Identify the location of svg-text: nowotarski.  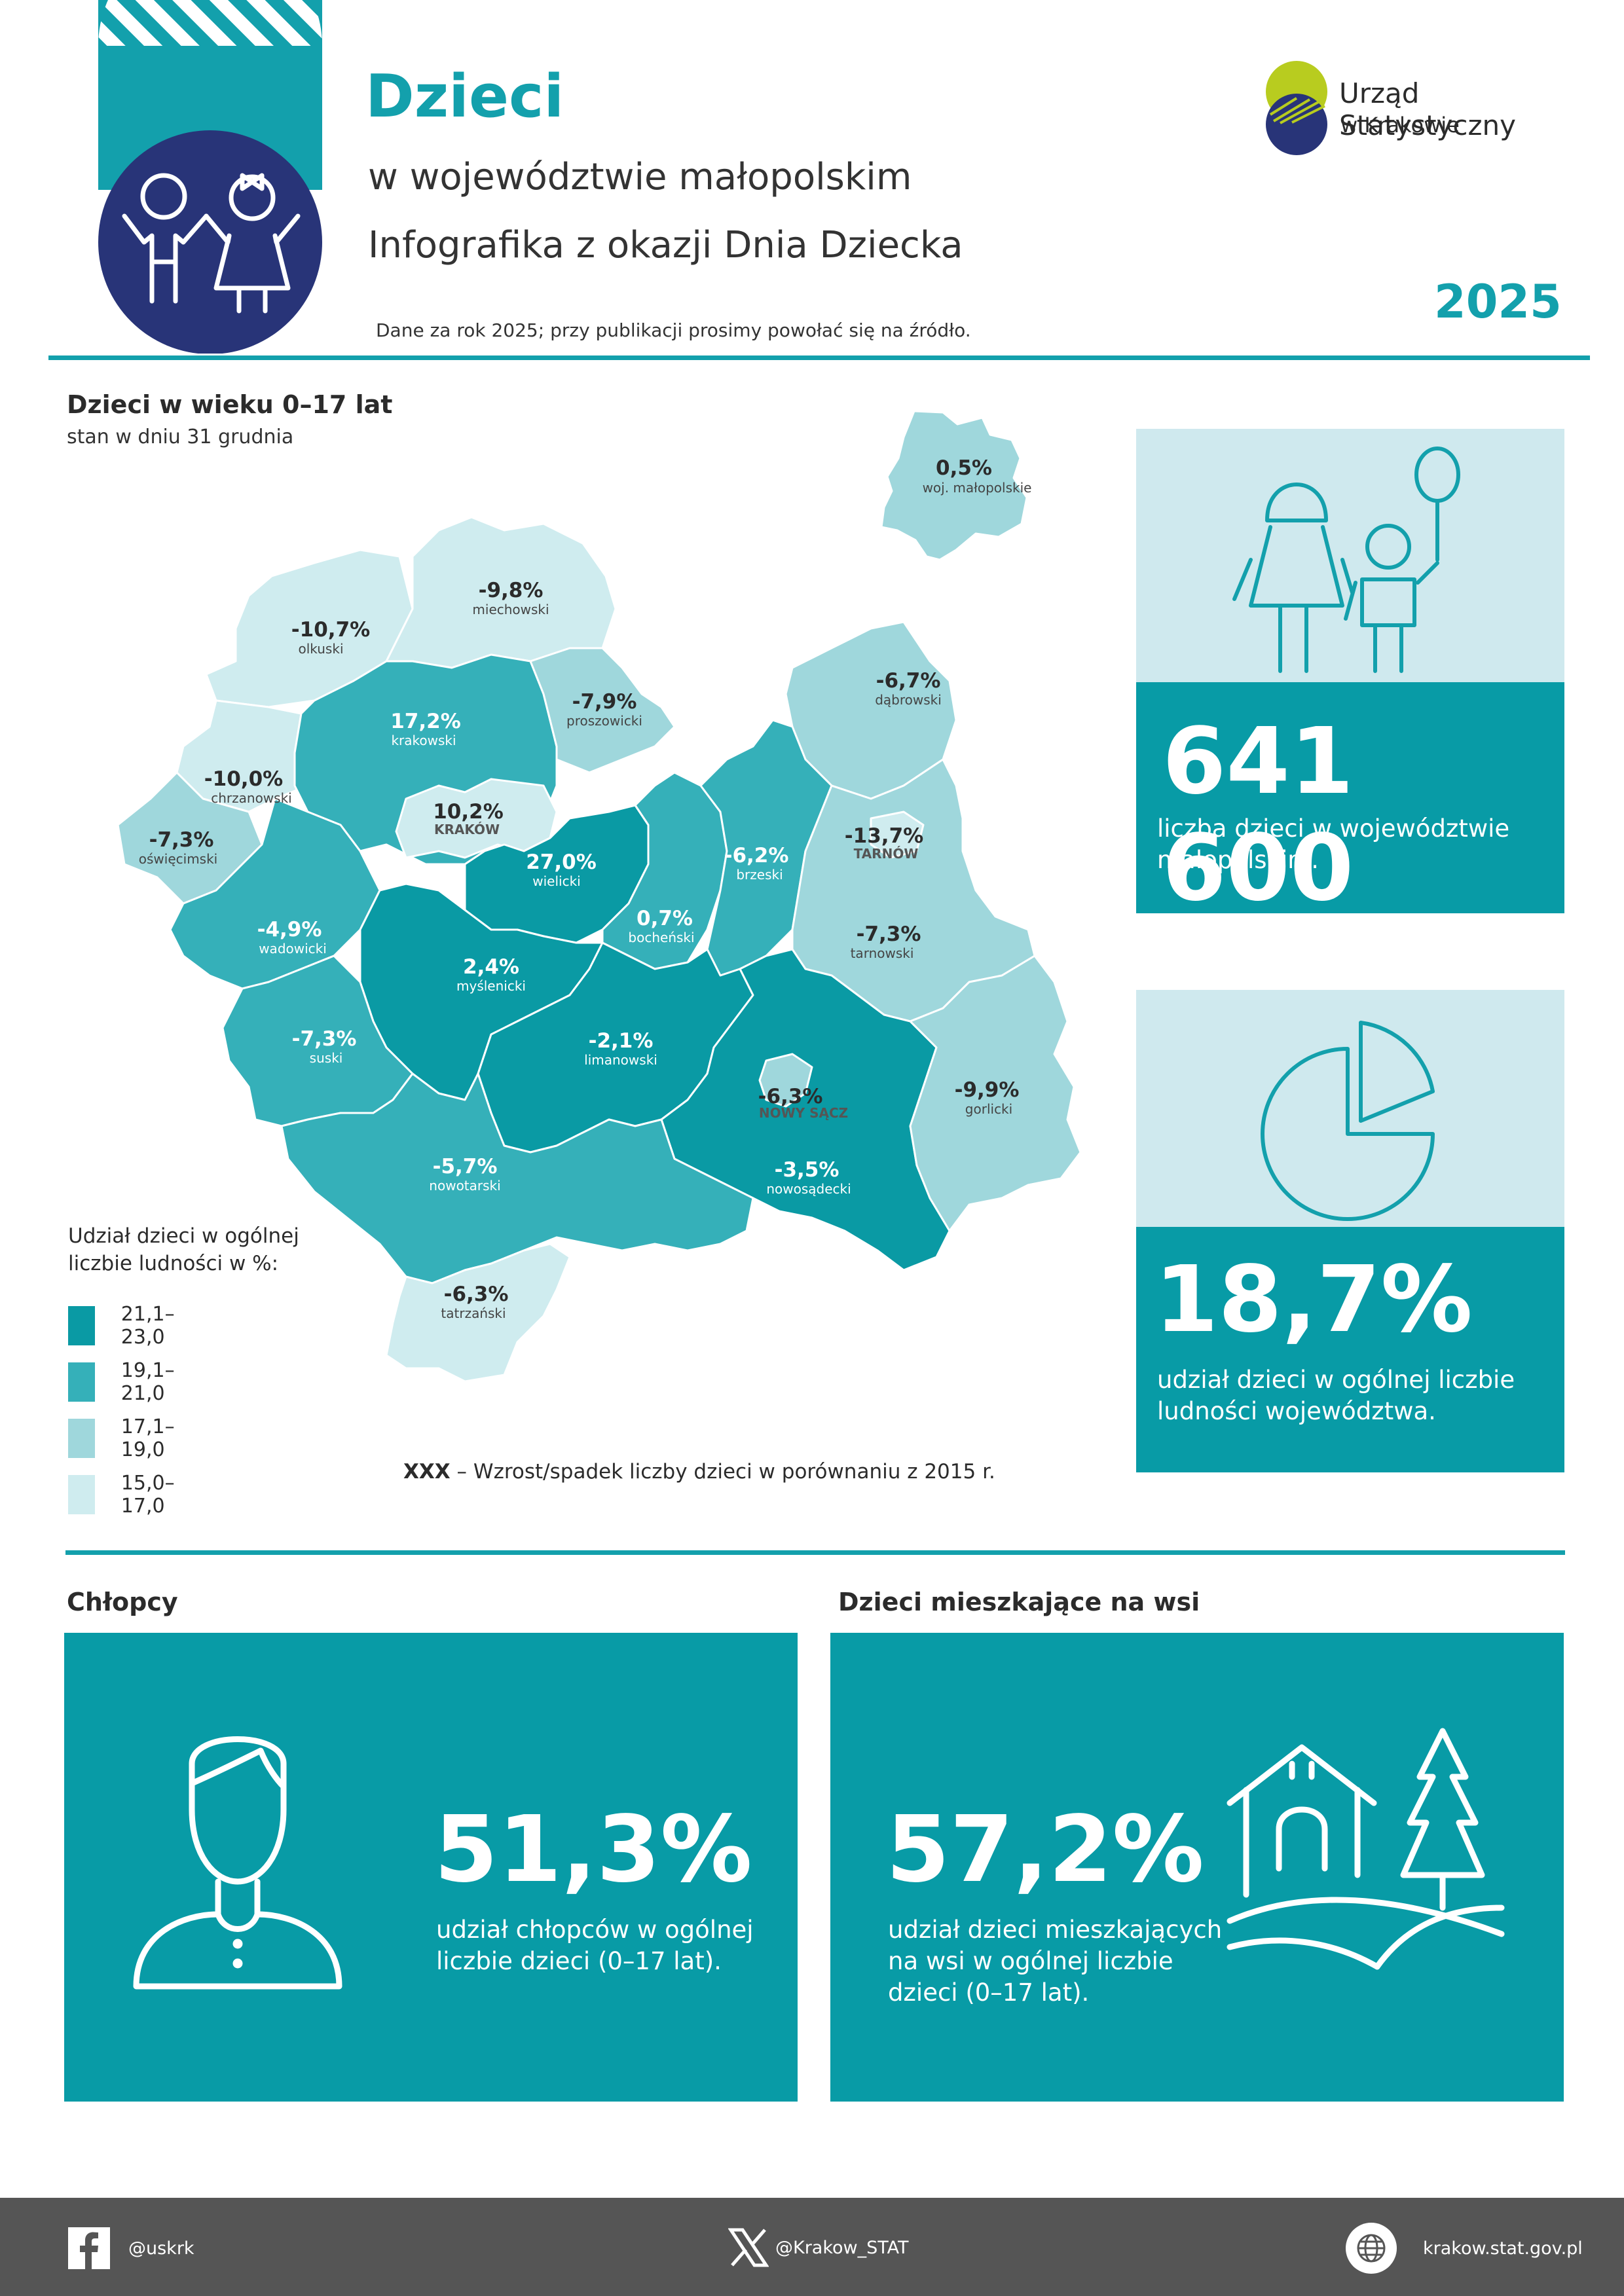
(464, 1186).